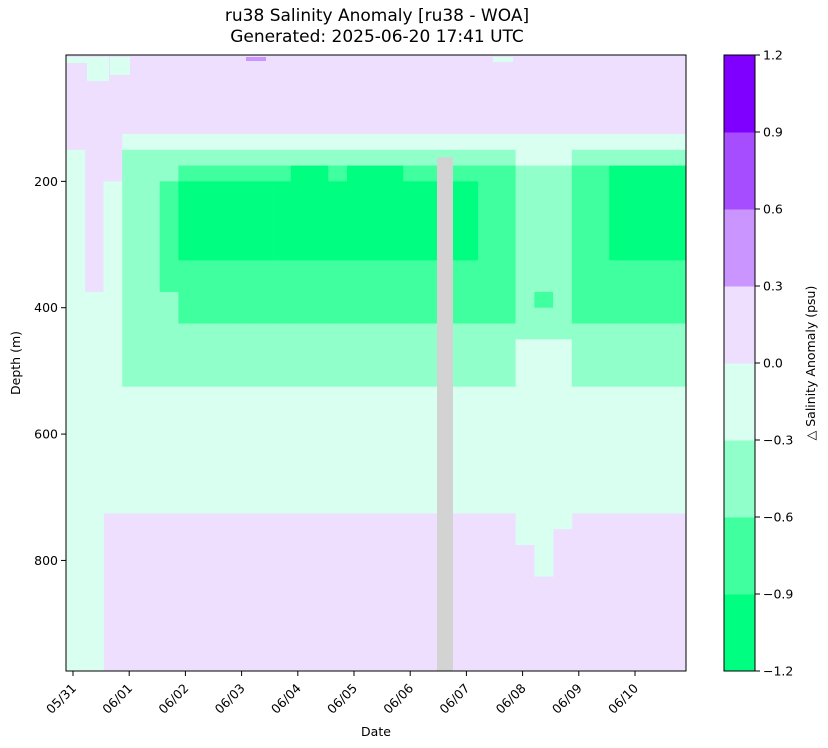 This screenshot has height=748, width=828. I want to click on y-axis-label: Depth (m), so click(15, 363).